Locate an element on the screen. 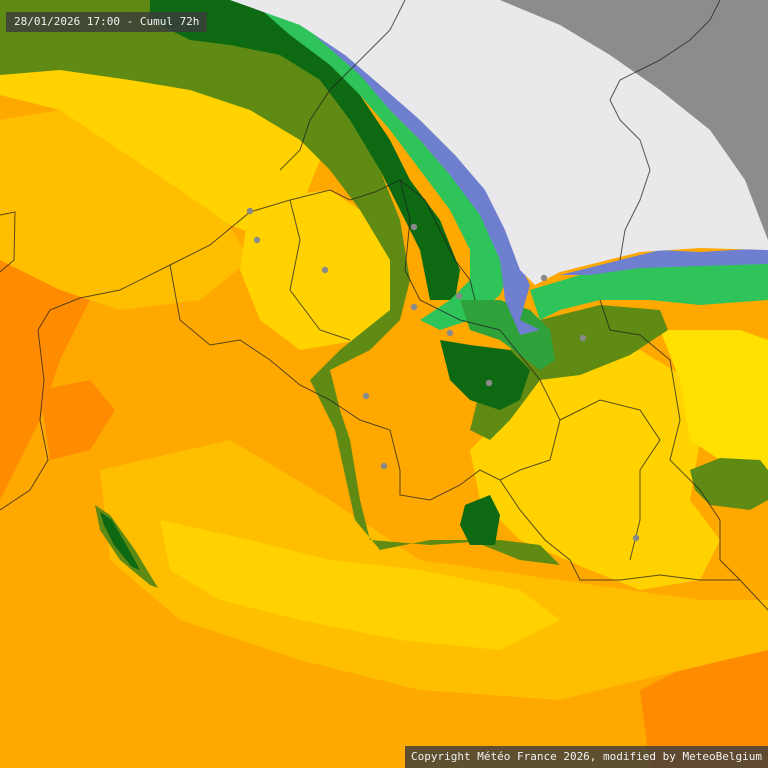  yellow-zone-east is located at coordinates (595, 470).